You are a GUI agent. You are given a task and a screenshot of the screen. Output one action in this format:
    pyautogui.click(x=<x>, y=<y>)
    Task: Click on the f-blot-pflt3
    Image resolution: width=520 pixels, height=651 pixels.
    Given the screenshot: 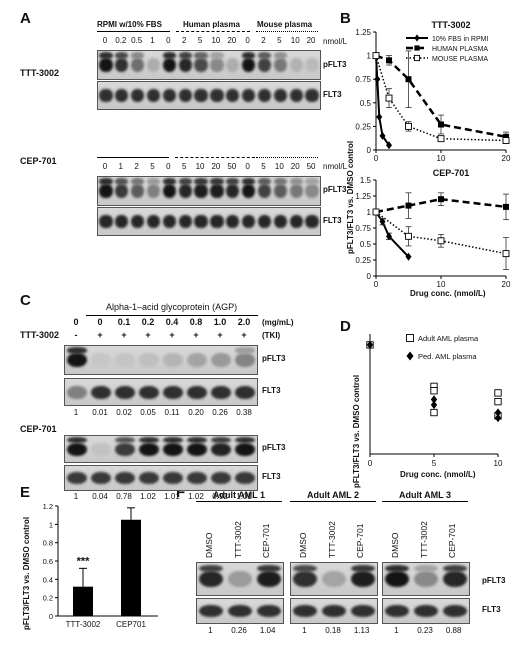 What is the action you would take?
    pyautogui.click(x=240, y=579)
    